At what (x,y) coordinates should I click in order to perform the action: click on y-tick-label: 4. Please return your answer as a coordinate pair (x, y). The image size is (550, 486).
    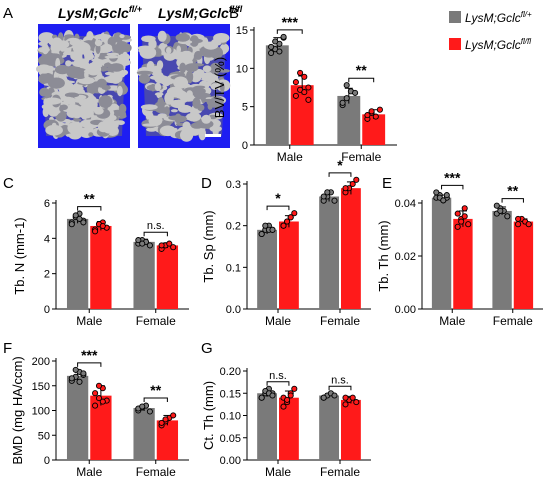
    Looking at the image, I should click on (47, 239).